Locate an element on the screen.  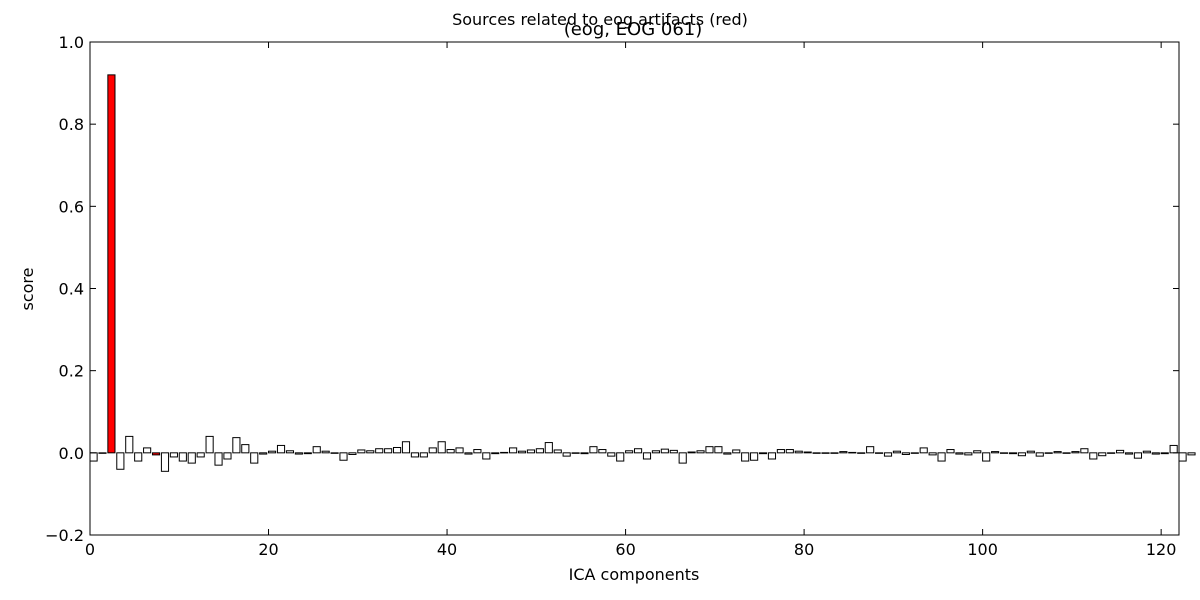
chart-subtitle: (eog, EOG 061) is located at coordinates (633, 29).